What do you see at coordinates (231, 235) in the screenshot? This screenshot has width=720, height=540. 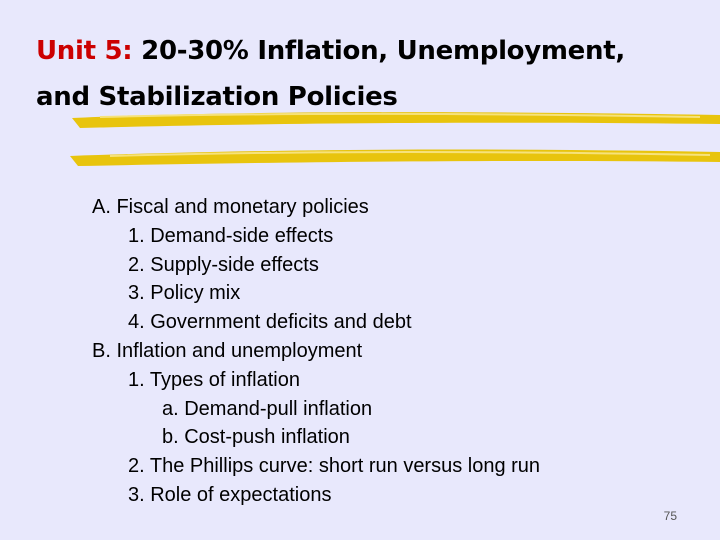 I see `outline-item: 1. Demand-side effects` at bounding box center [231, 235].